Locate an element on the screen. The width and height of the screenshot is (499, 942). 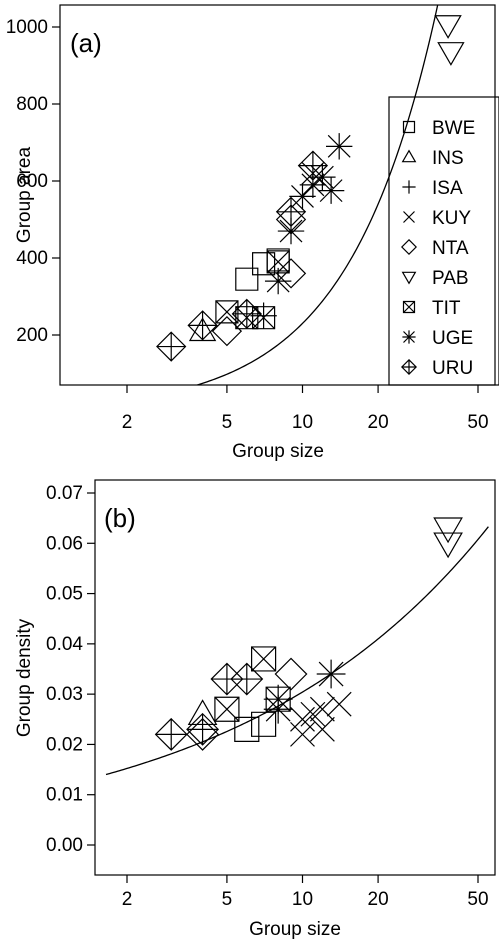
y-tick-label: 600 is located at coordinates (32, 181).